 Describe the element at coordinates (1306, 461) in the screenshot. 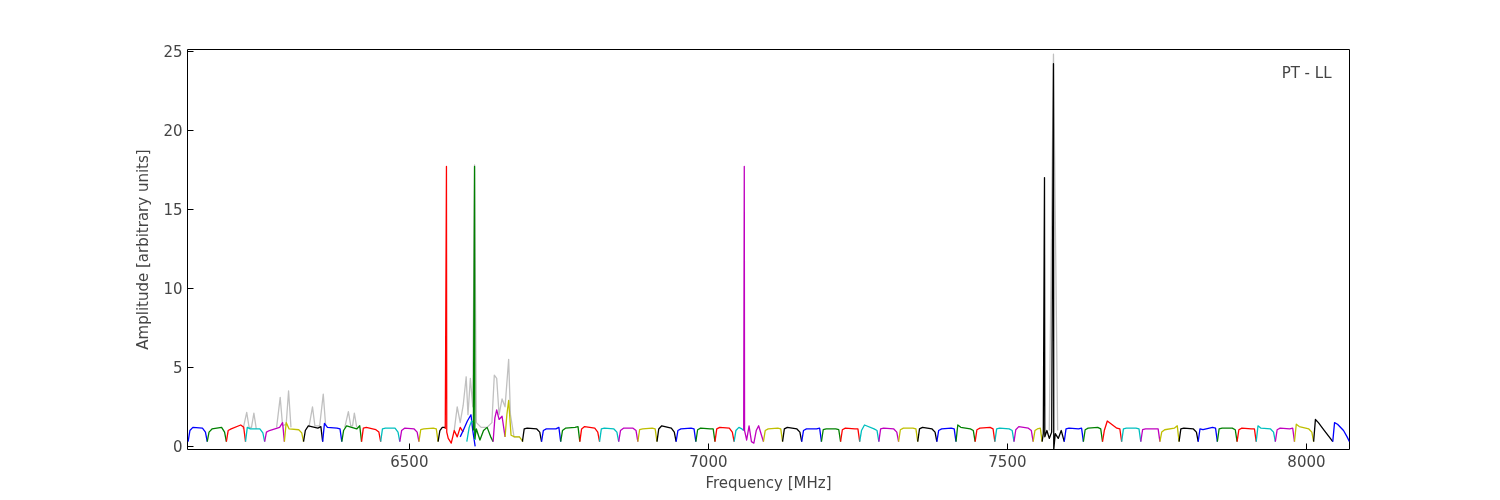

I see `x-tick-label: 8000` at that location.